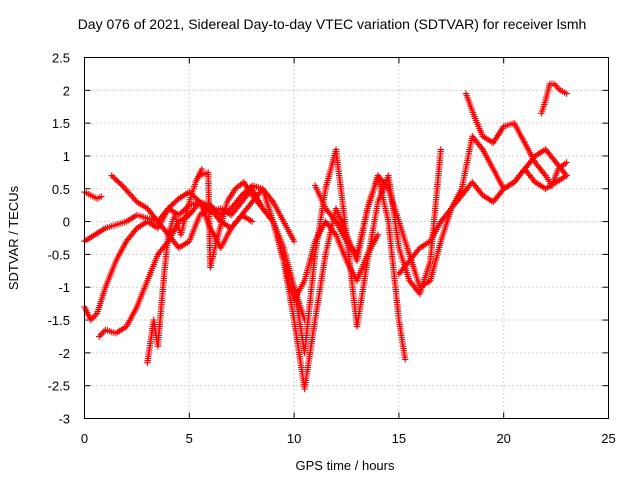 This screenshot has width=640, height=480. I want to click on y-tick-label: -1, so click(64, 287).